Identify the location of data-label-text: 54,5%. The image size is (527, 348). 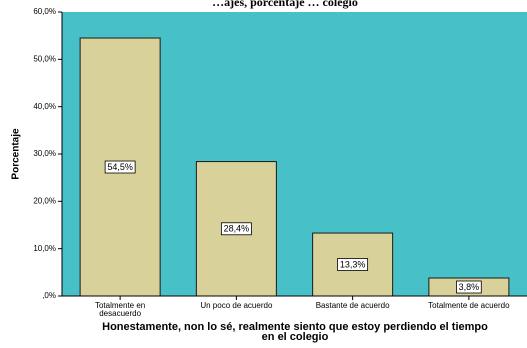
(120, 167).